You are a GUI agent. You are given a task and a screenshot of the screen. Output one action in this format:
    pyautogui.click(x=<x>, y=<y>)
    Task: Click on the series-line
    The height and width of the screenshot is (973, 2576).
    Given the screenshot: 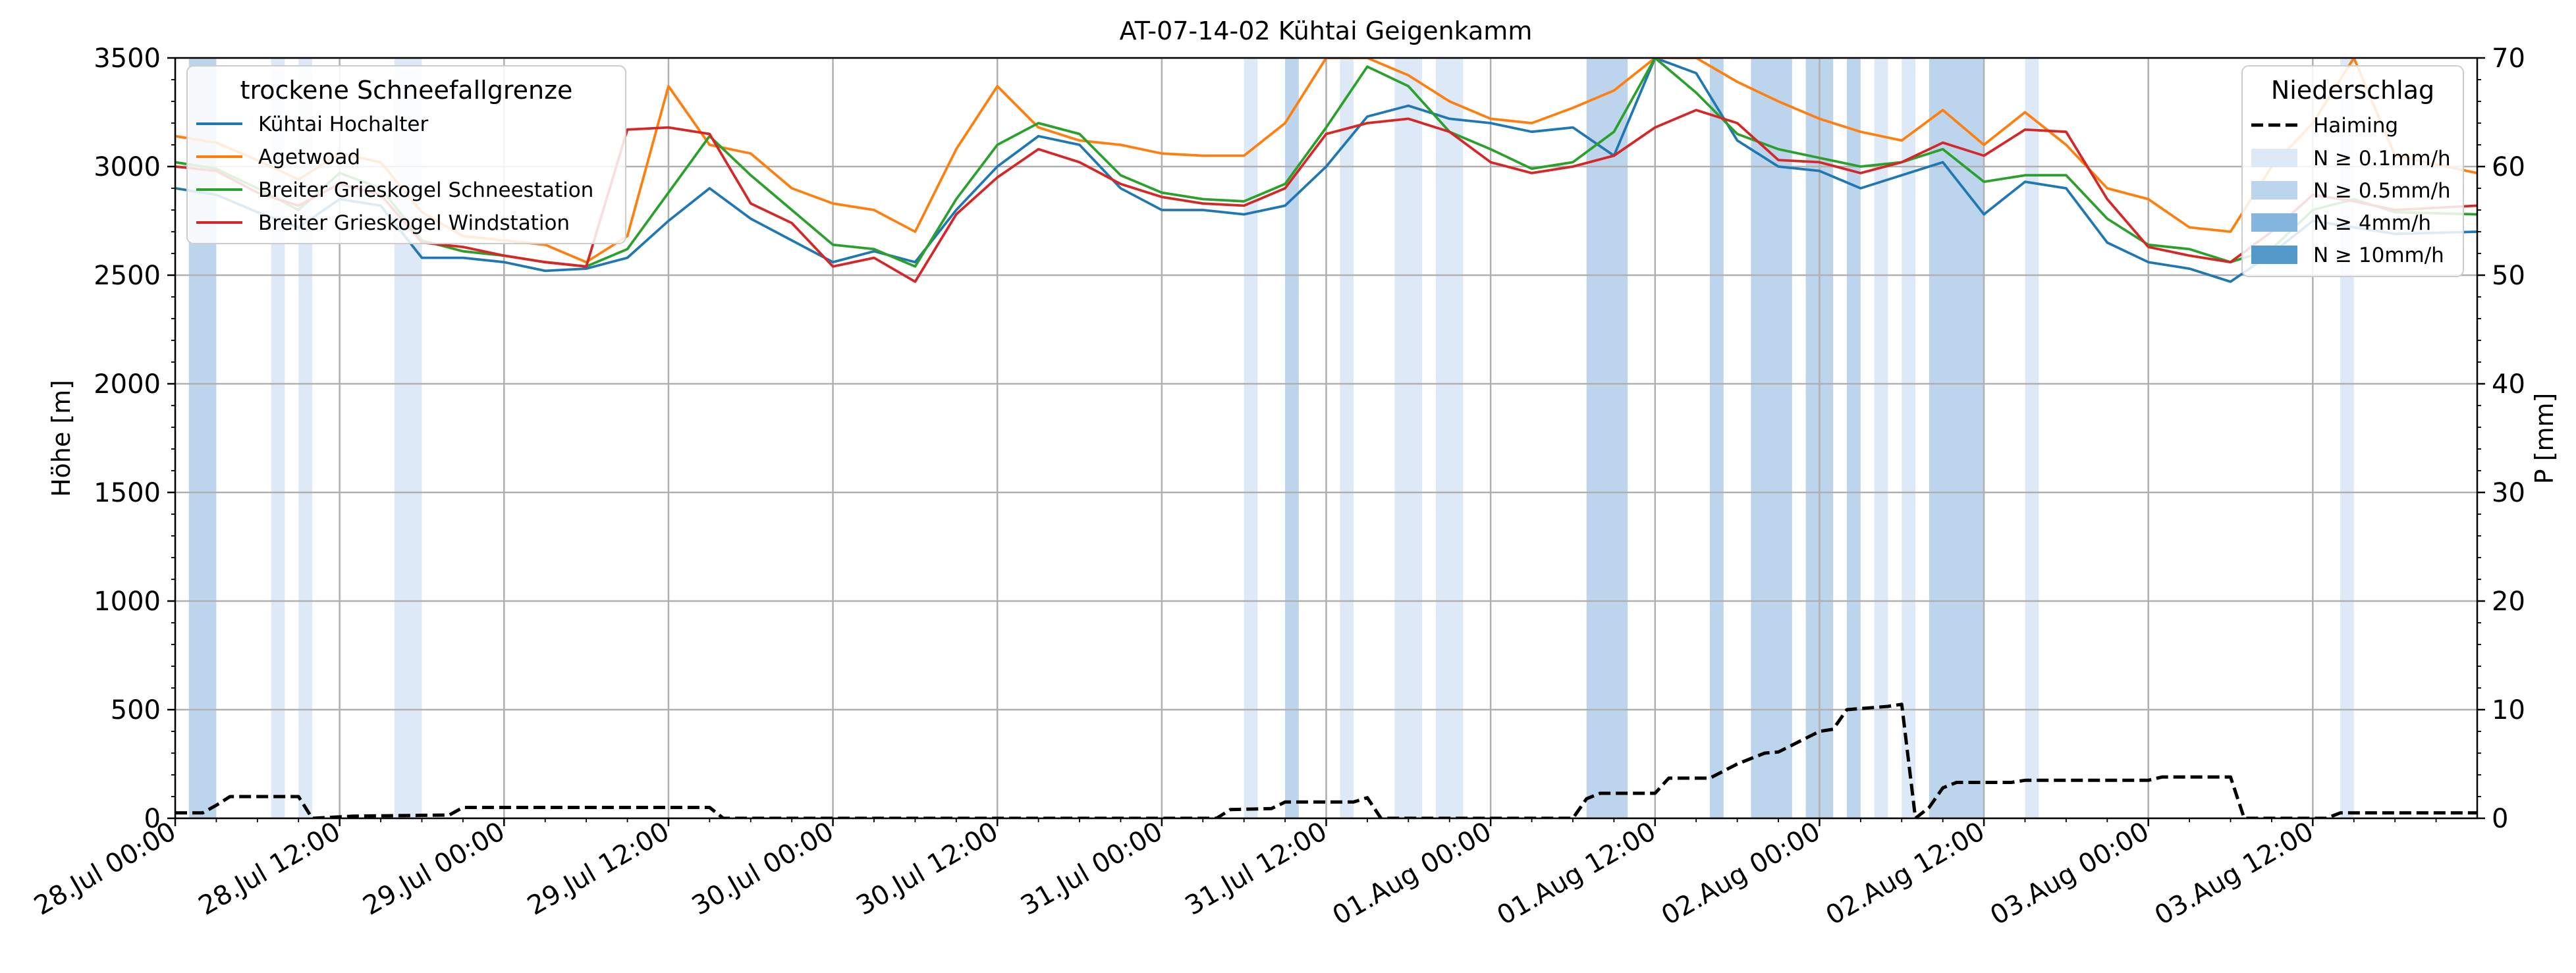 What is the action you would take?
    pyautogui.click(x=1326, y=760)
    